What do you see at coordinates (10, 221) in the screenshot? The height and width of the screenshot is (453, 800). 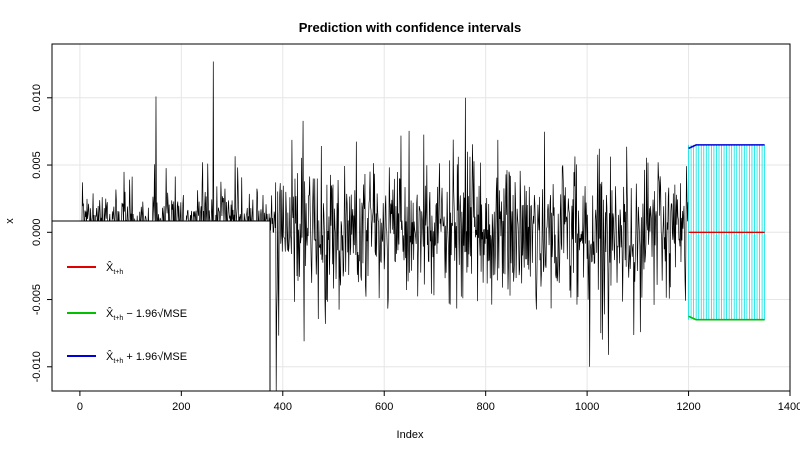 I see `y-axis-label: x` at bounding box center [10, 221].